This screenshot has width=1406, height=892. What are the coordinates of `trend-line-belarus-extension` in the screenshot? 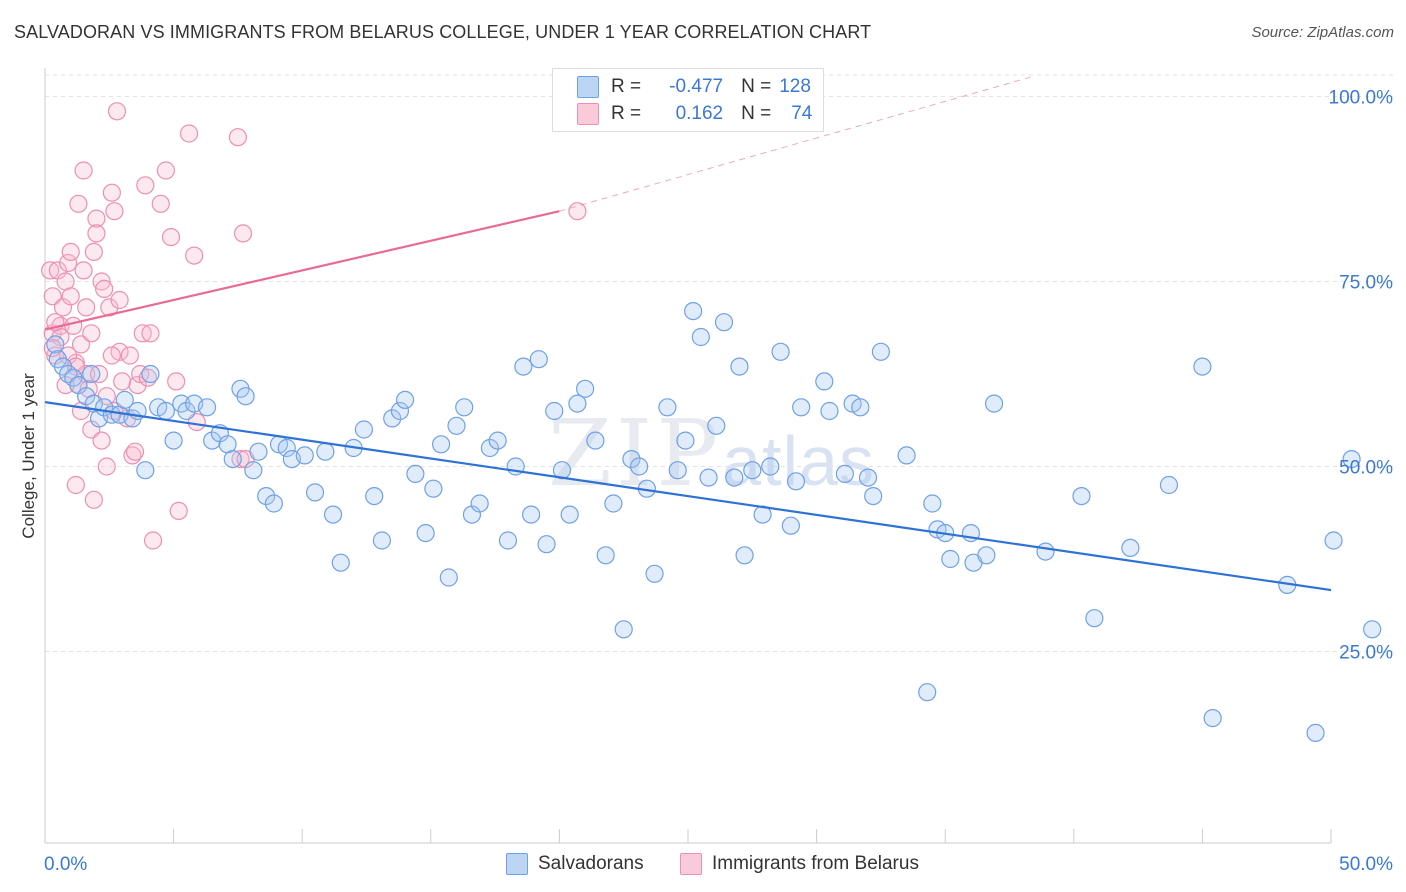 It's located at (796, 144).